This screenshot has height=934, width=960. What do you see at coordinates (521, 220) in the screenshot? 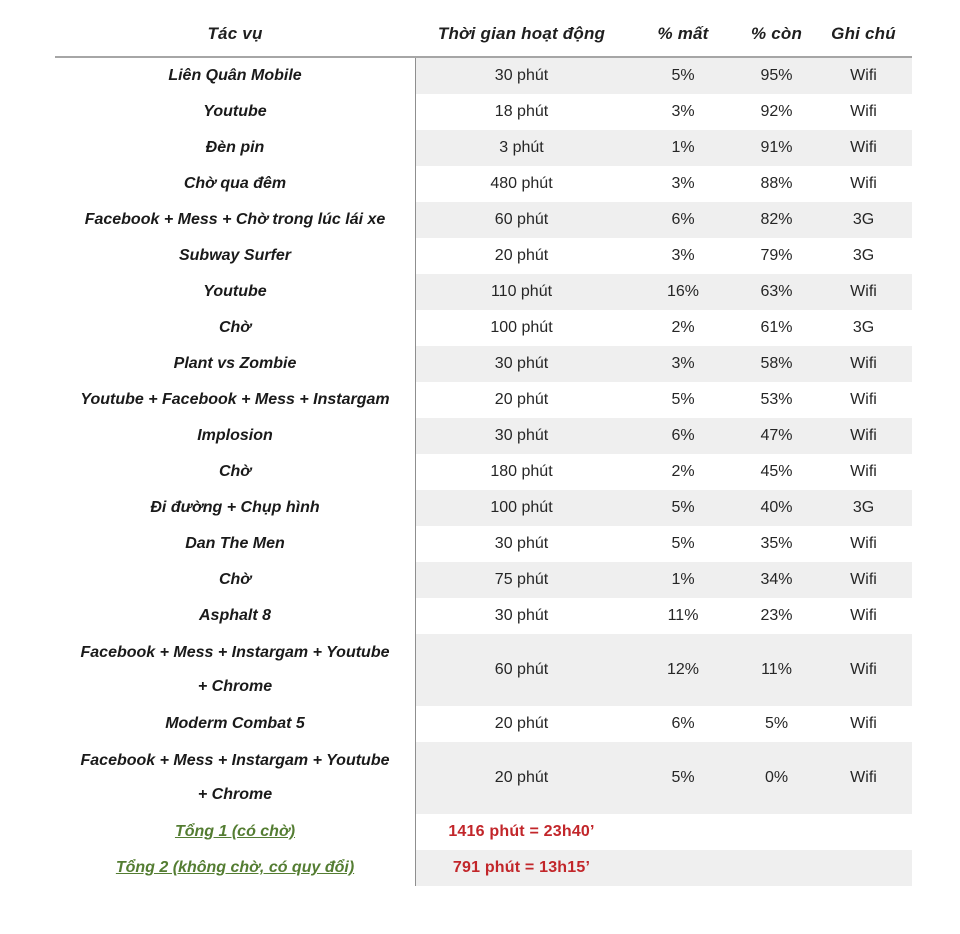
I see `time-cell: 60 phút` at bounding box center [521, 220].